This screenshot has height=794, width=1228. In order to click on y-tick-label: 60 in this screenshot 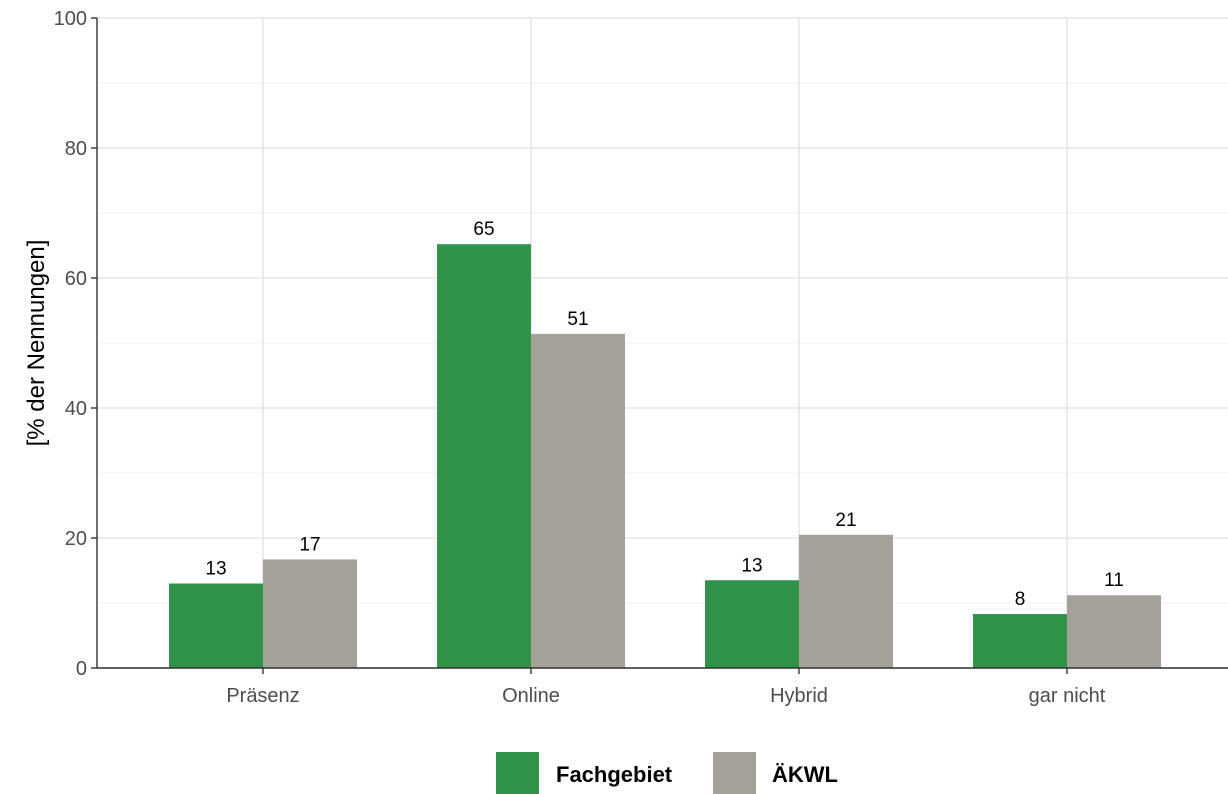, I will do `click(76, 279)`.